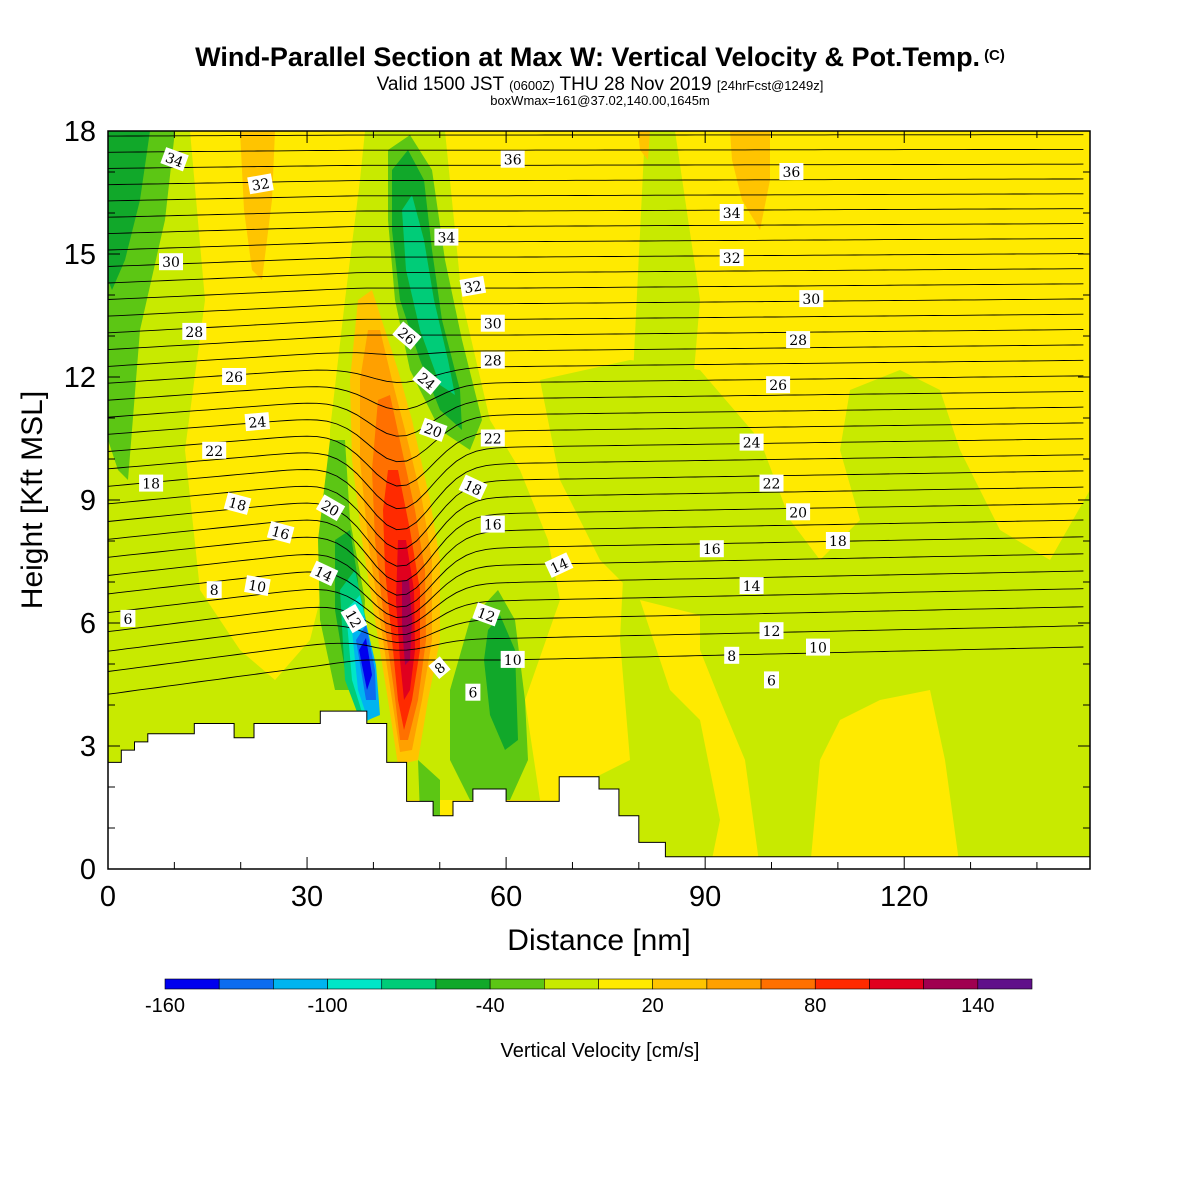 This screenshot has width=1200, height=1200. What do you see at coordinates (644, 145) in the screenshot?
I see `field-rise-weak` at bounding box center [644, 145].